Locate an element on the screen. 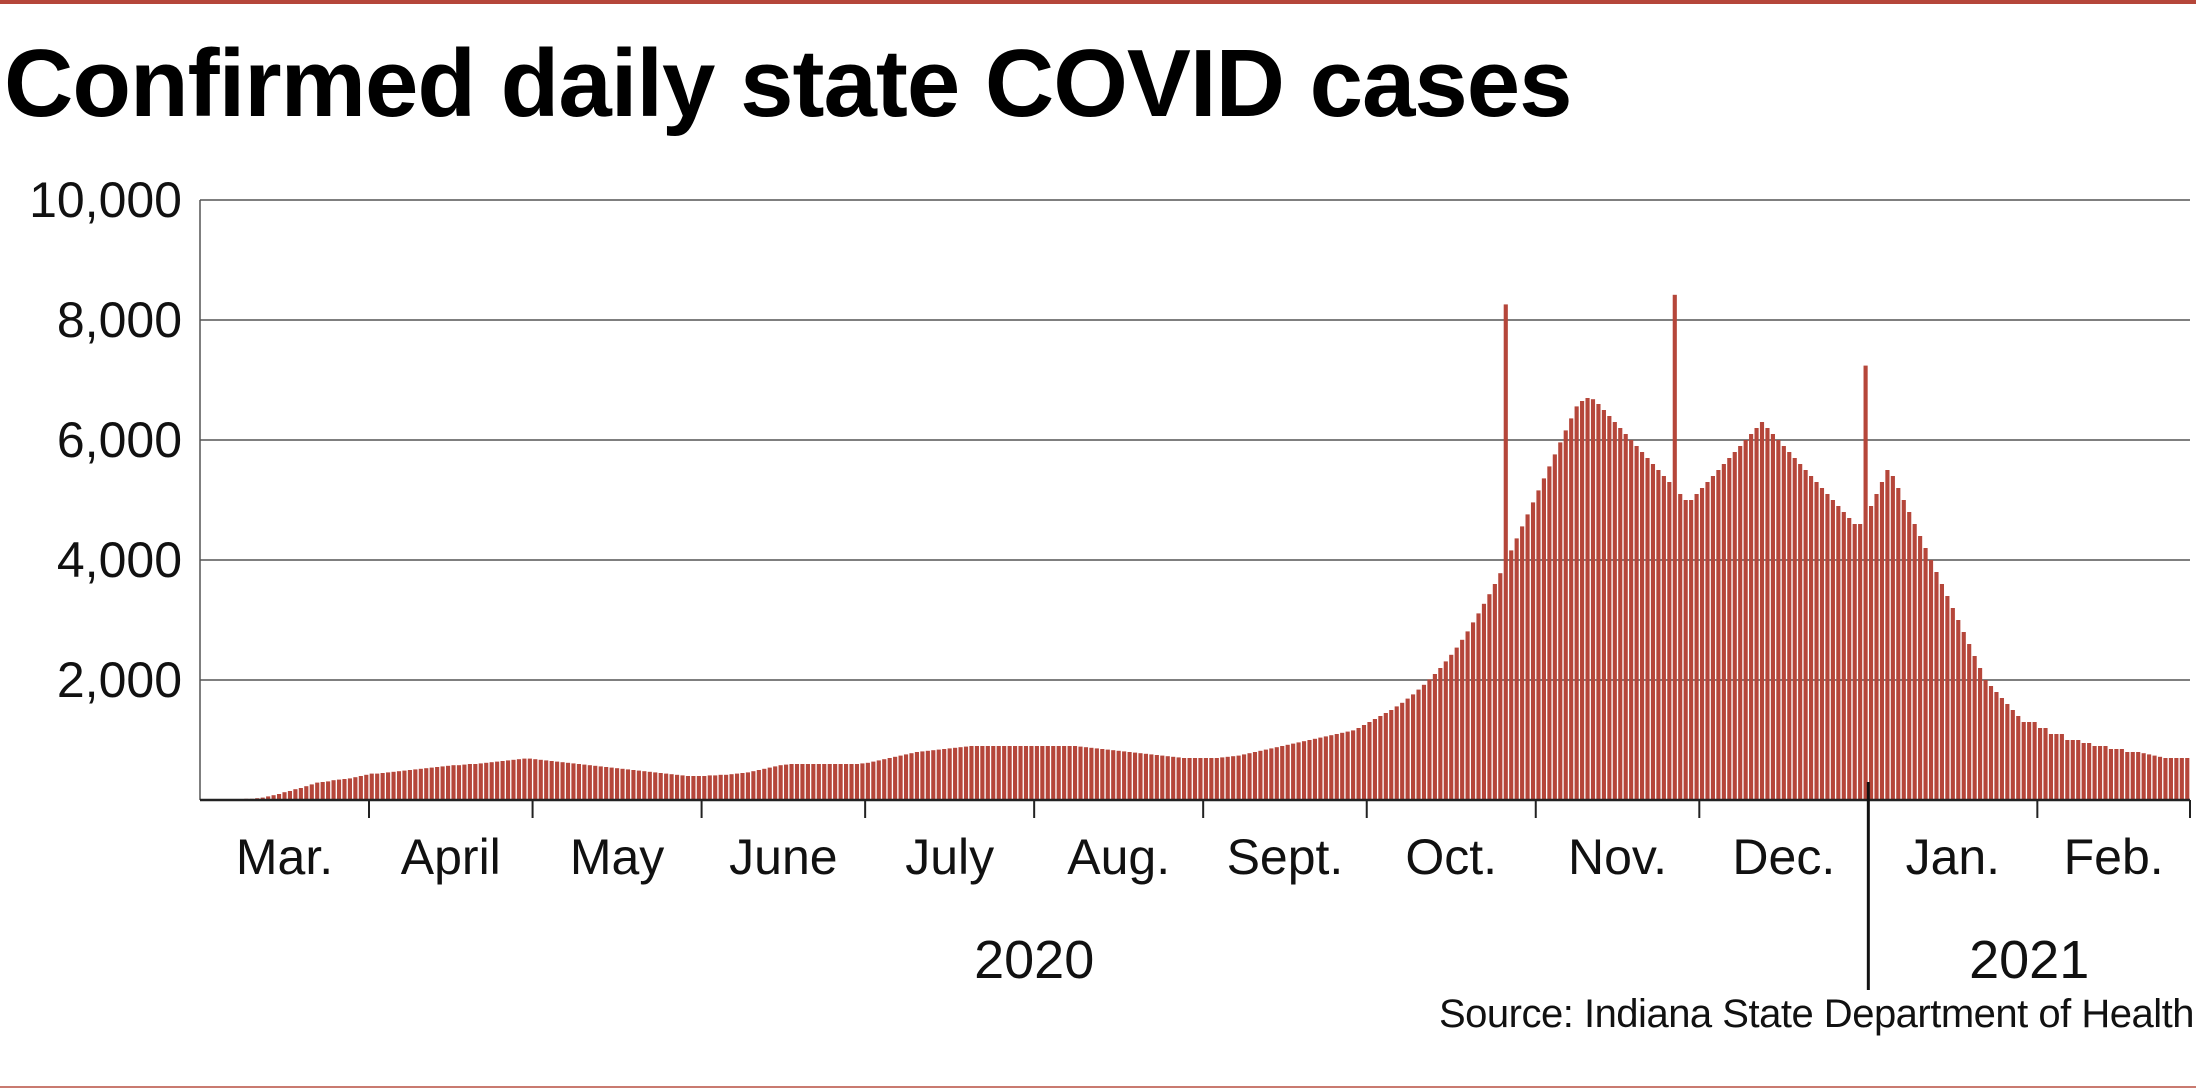 This screenshot has width=2196, height=1090. top-rule is located at coordinates (1098, 2).